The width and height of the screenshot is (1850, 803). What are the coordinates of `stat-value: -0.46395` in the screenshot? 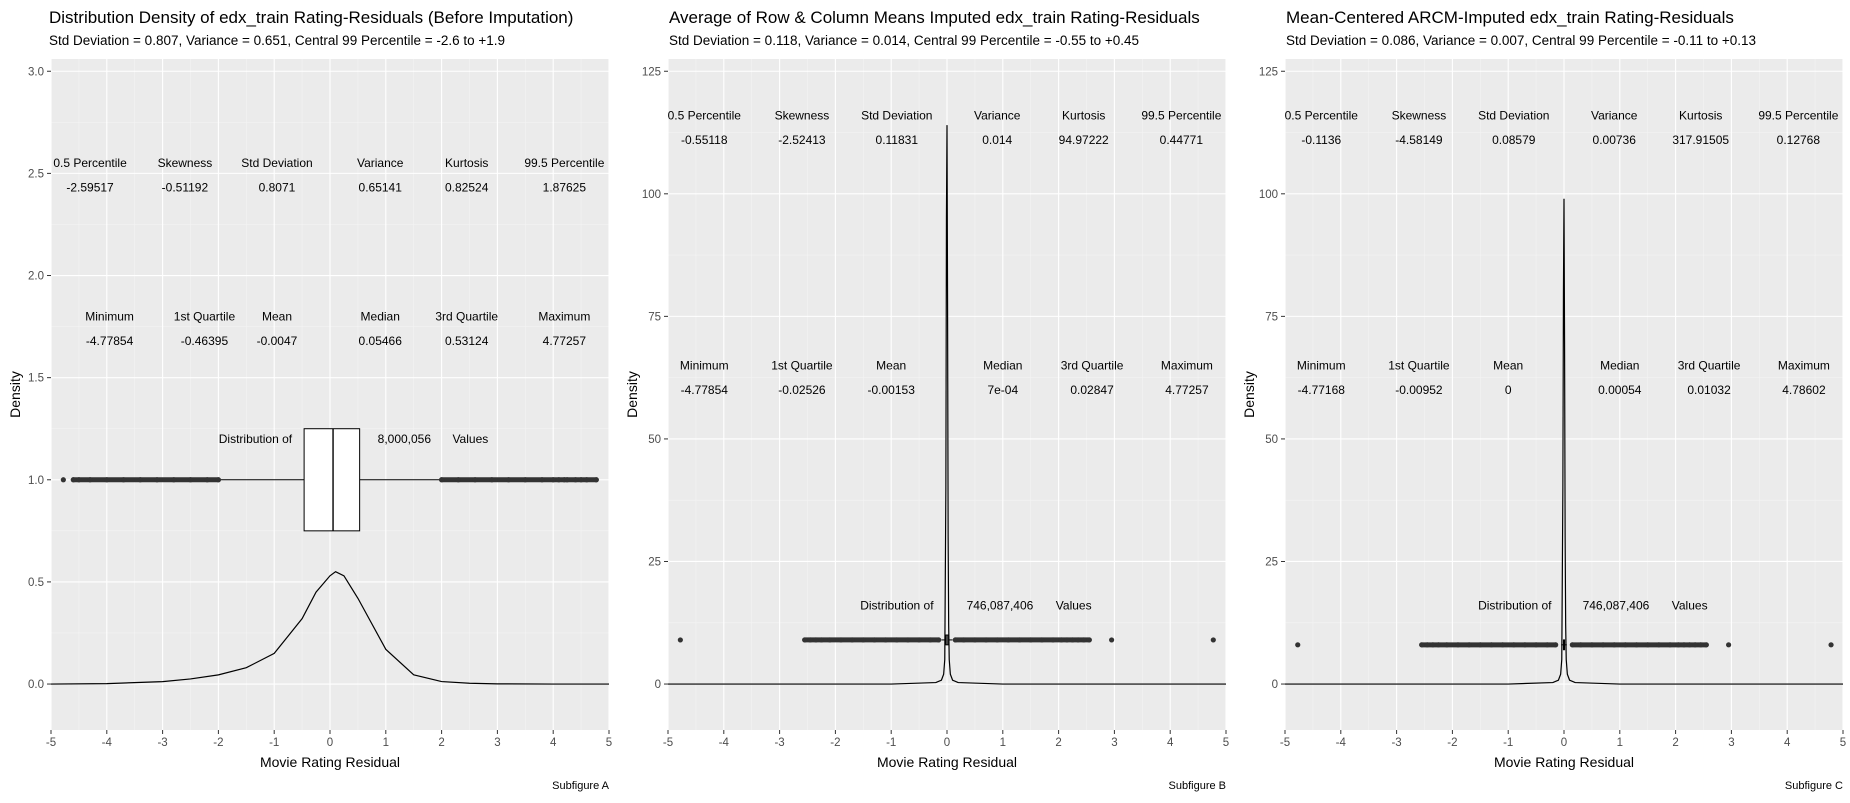 It's located at (205, 341).